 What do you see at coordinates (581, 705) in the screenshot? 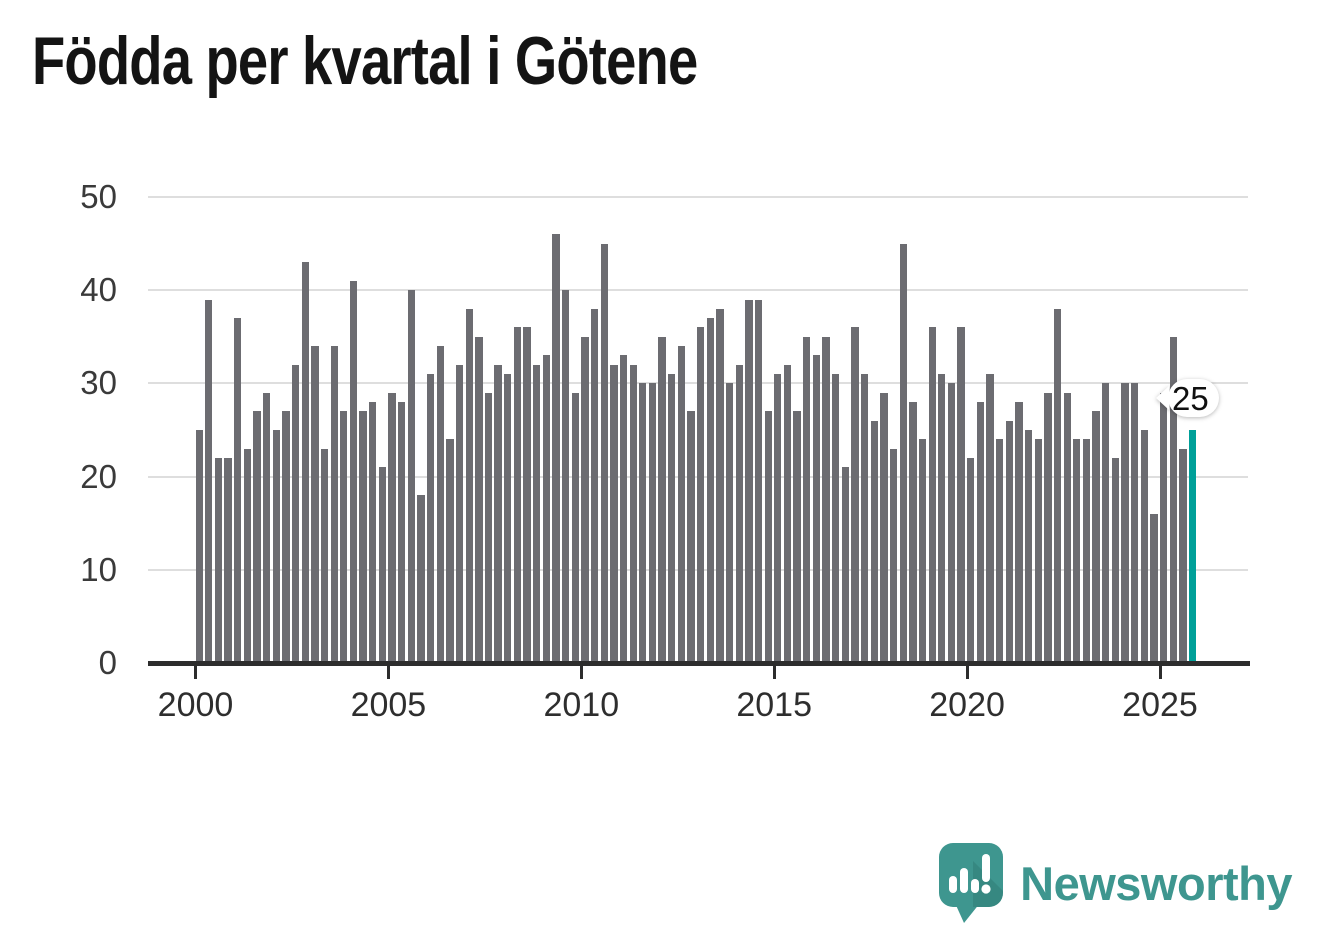
I see `x-axis-label-2010: 2010` at bounding box center [581, 705].